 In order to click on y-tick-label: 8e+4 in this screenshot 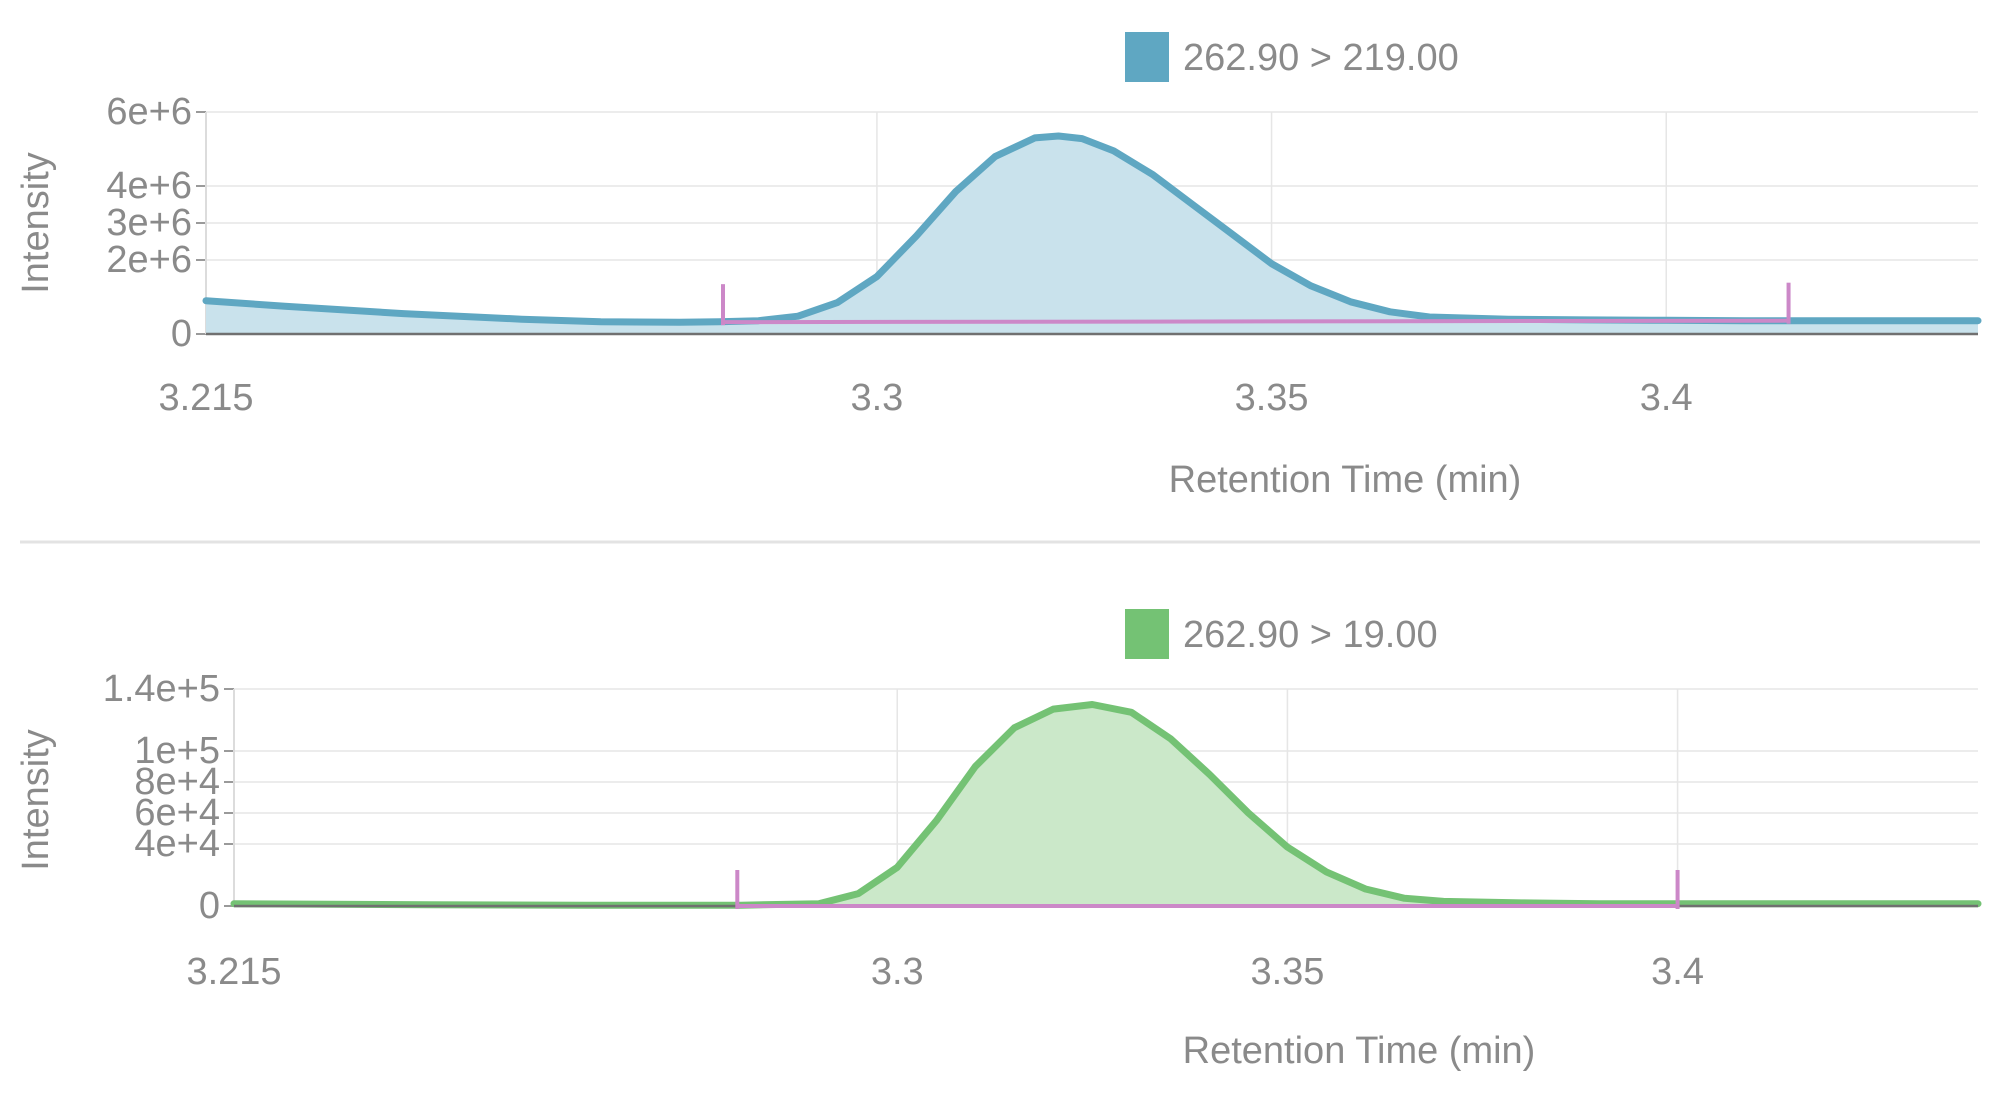, I will do `click(177, 782)`.